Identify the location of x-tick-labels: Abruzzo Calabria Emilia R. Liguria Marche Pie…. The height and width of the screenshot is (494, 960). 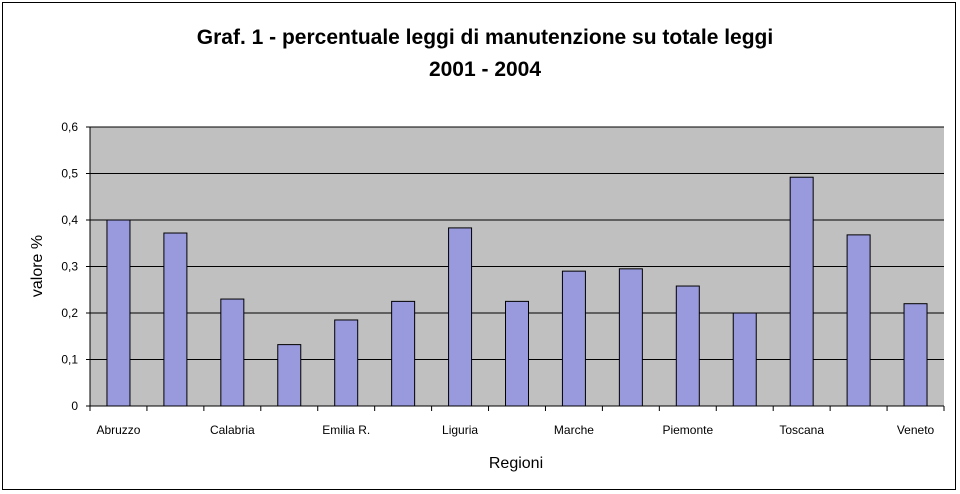
(515, 430).